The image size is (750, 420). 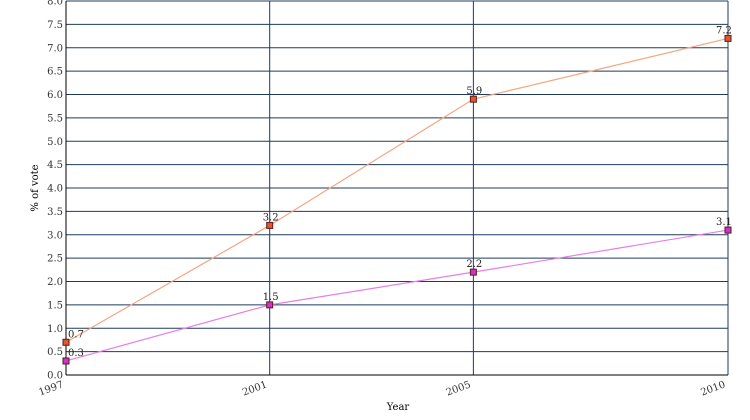 What do you see at coordinates (474, 264) in the screenshot?
I see `data-label: 2.2` at bounding box center [474, 264].